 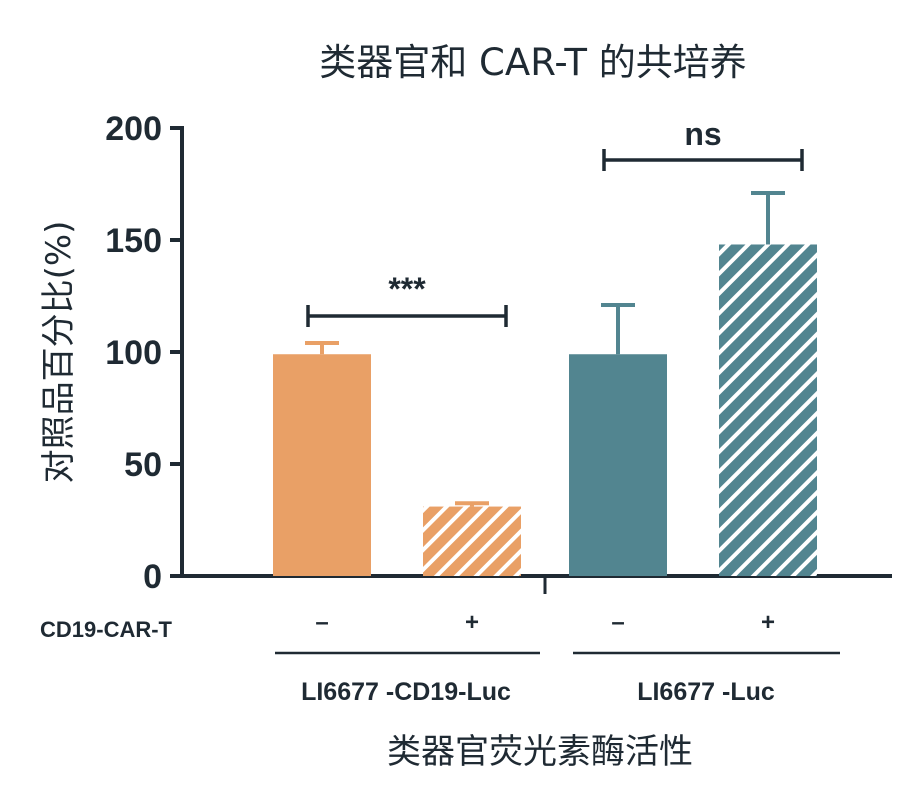 I want to click on significance-label: ***, so click(x=407, y=289).